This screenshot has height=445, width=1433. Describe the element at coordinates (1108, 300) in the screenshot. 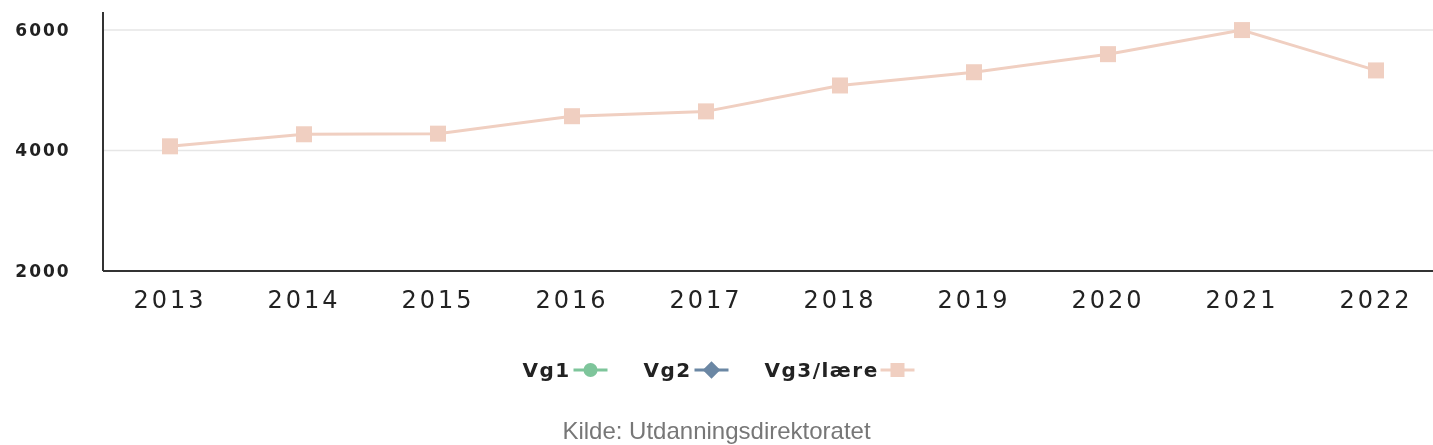

I see `x-tick-label: 2020` at that location.